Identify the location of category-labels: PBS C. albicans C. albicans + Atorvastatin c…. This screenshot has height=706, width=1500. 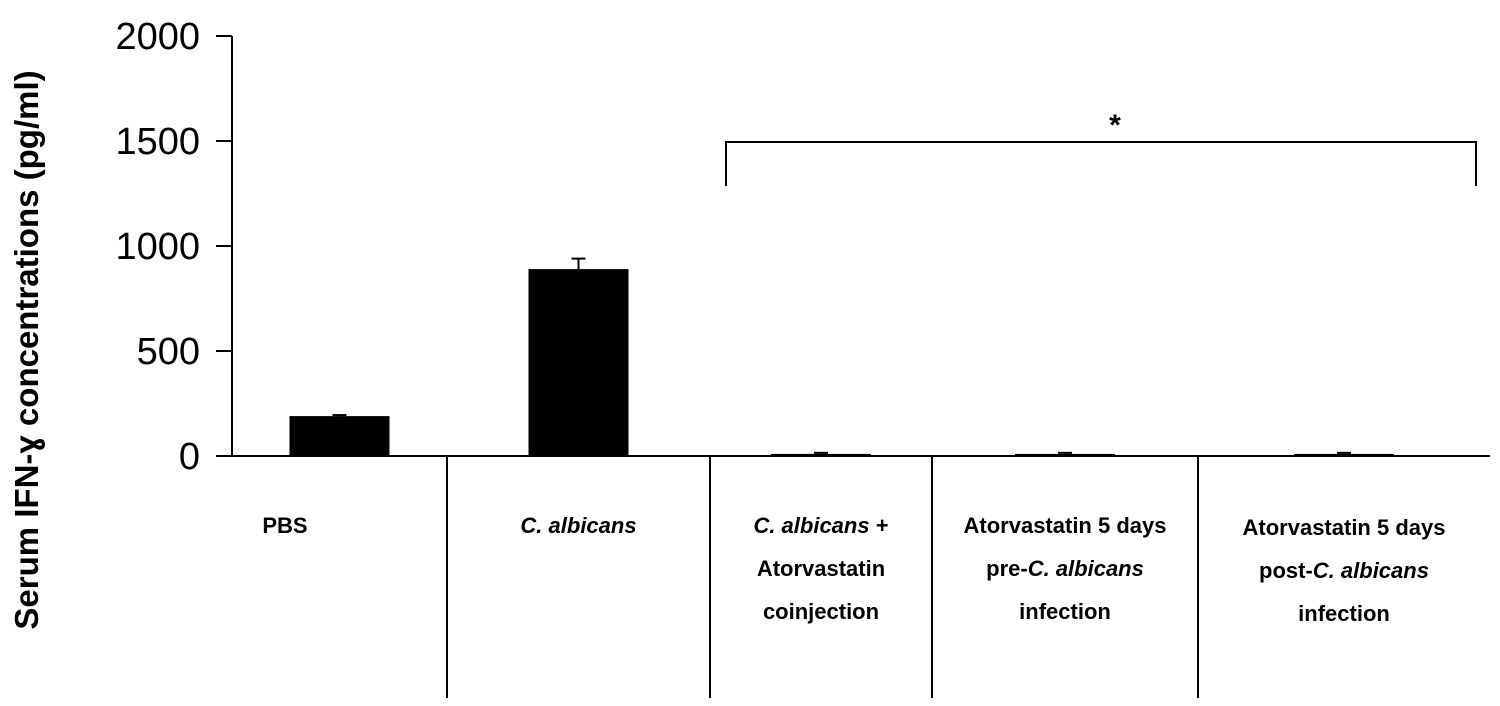
(853, 569).